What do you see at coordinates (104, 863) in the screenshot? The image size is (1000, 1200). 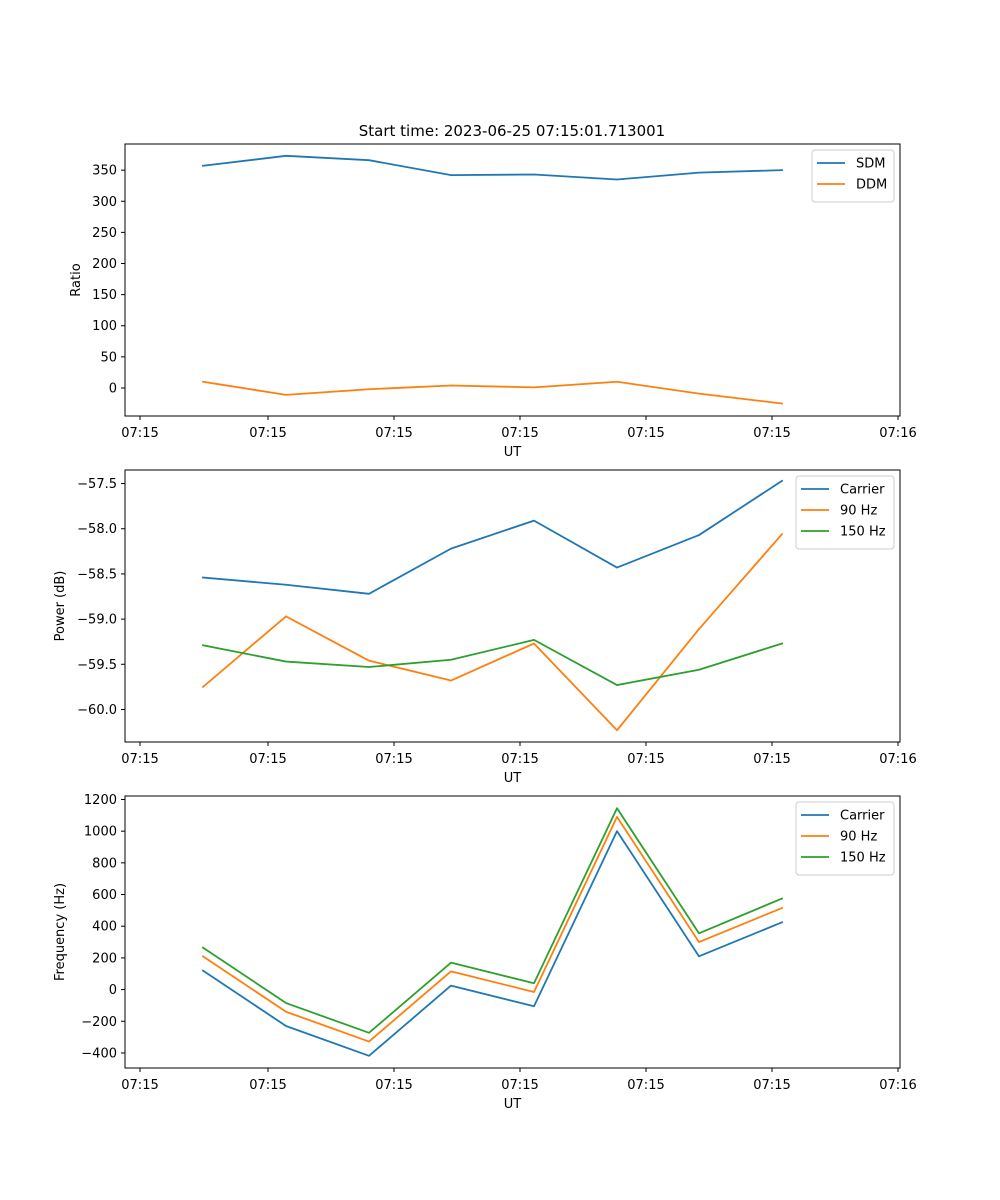 I see `y-tick-label: 800` at bounding box center [104, 863].